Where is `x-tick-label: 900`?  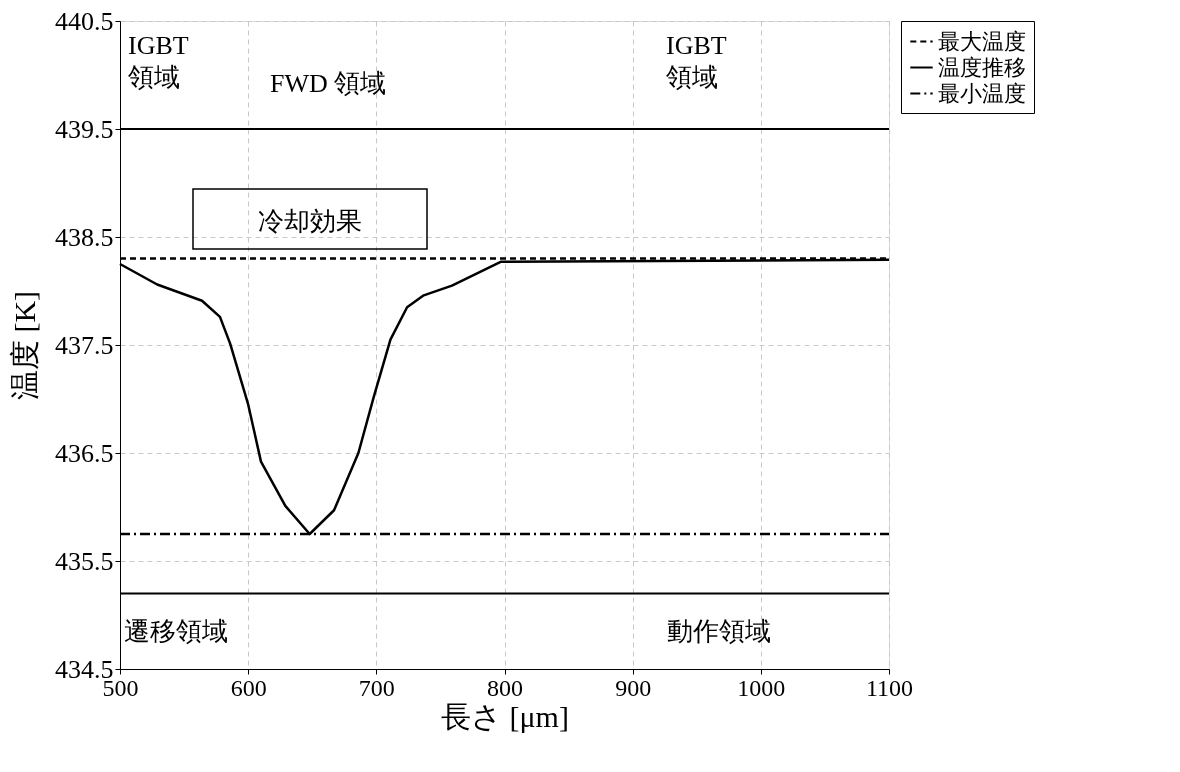
x-tick-label: 900 is located at coordinates (633, 687).